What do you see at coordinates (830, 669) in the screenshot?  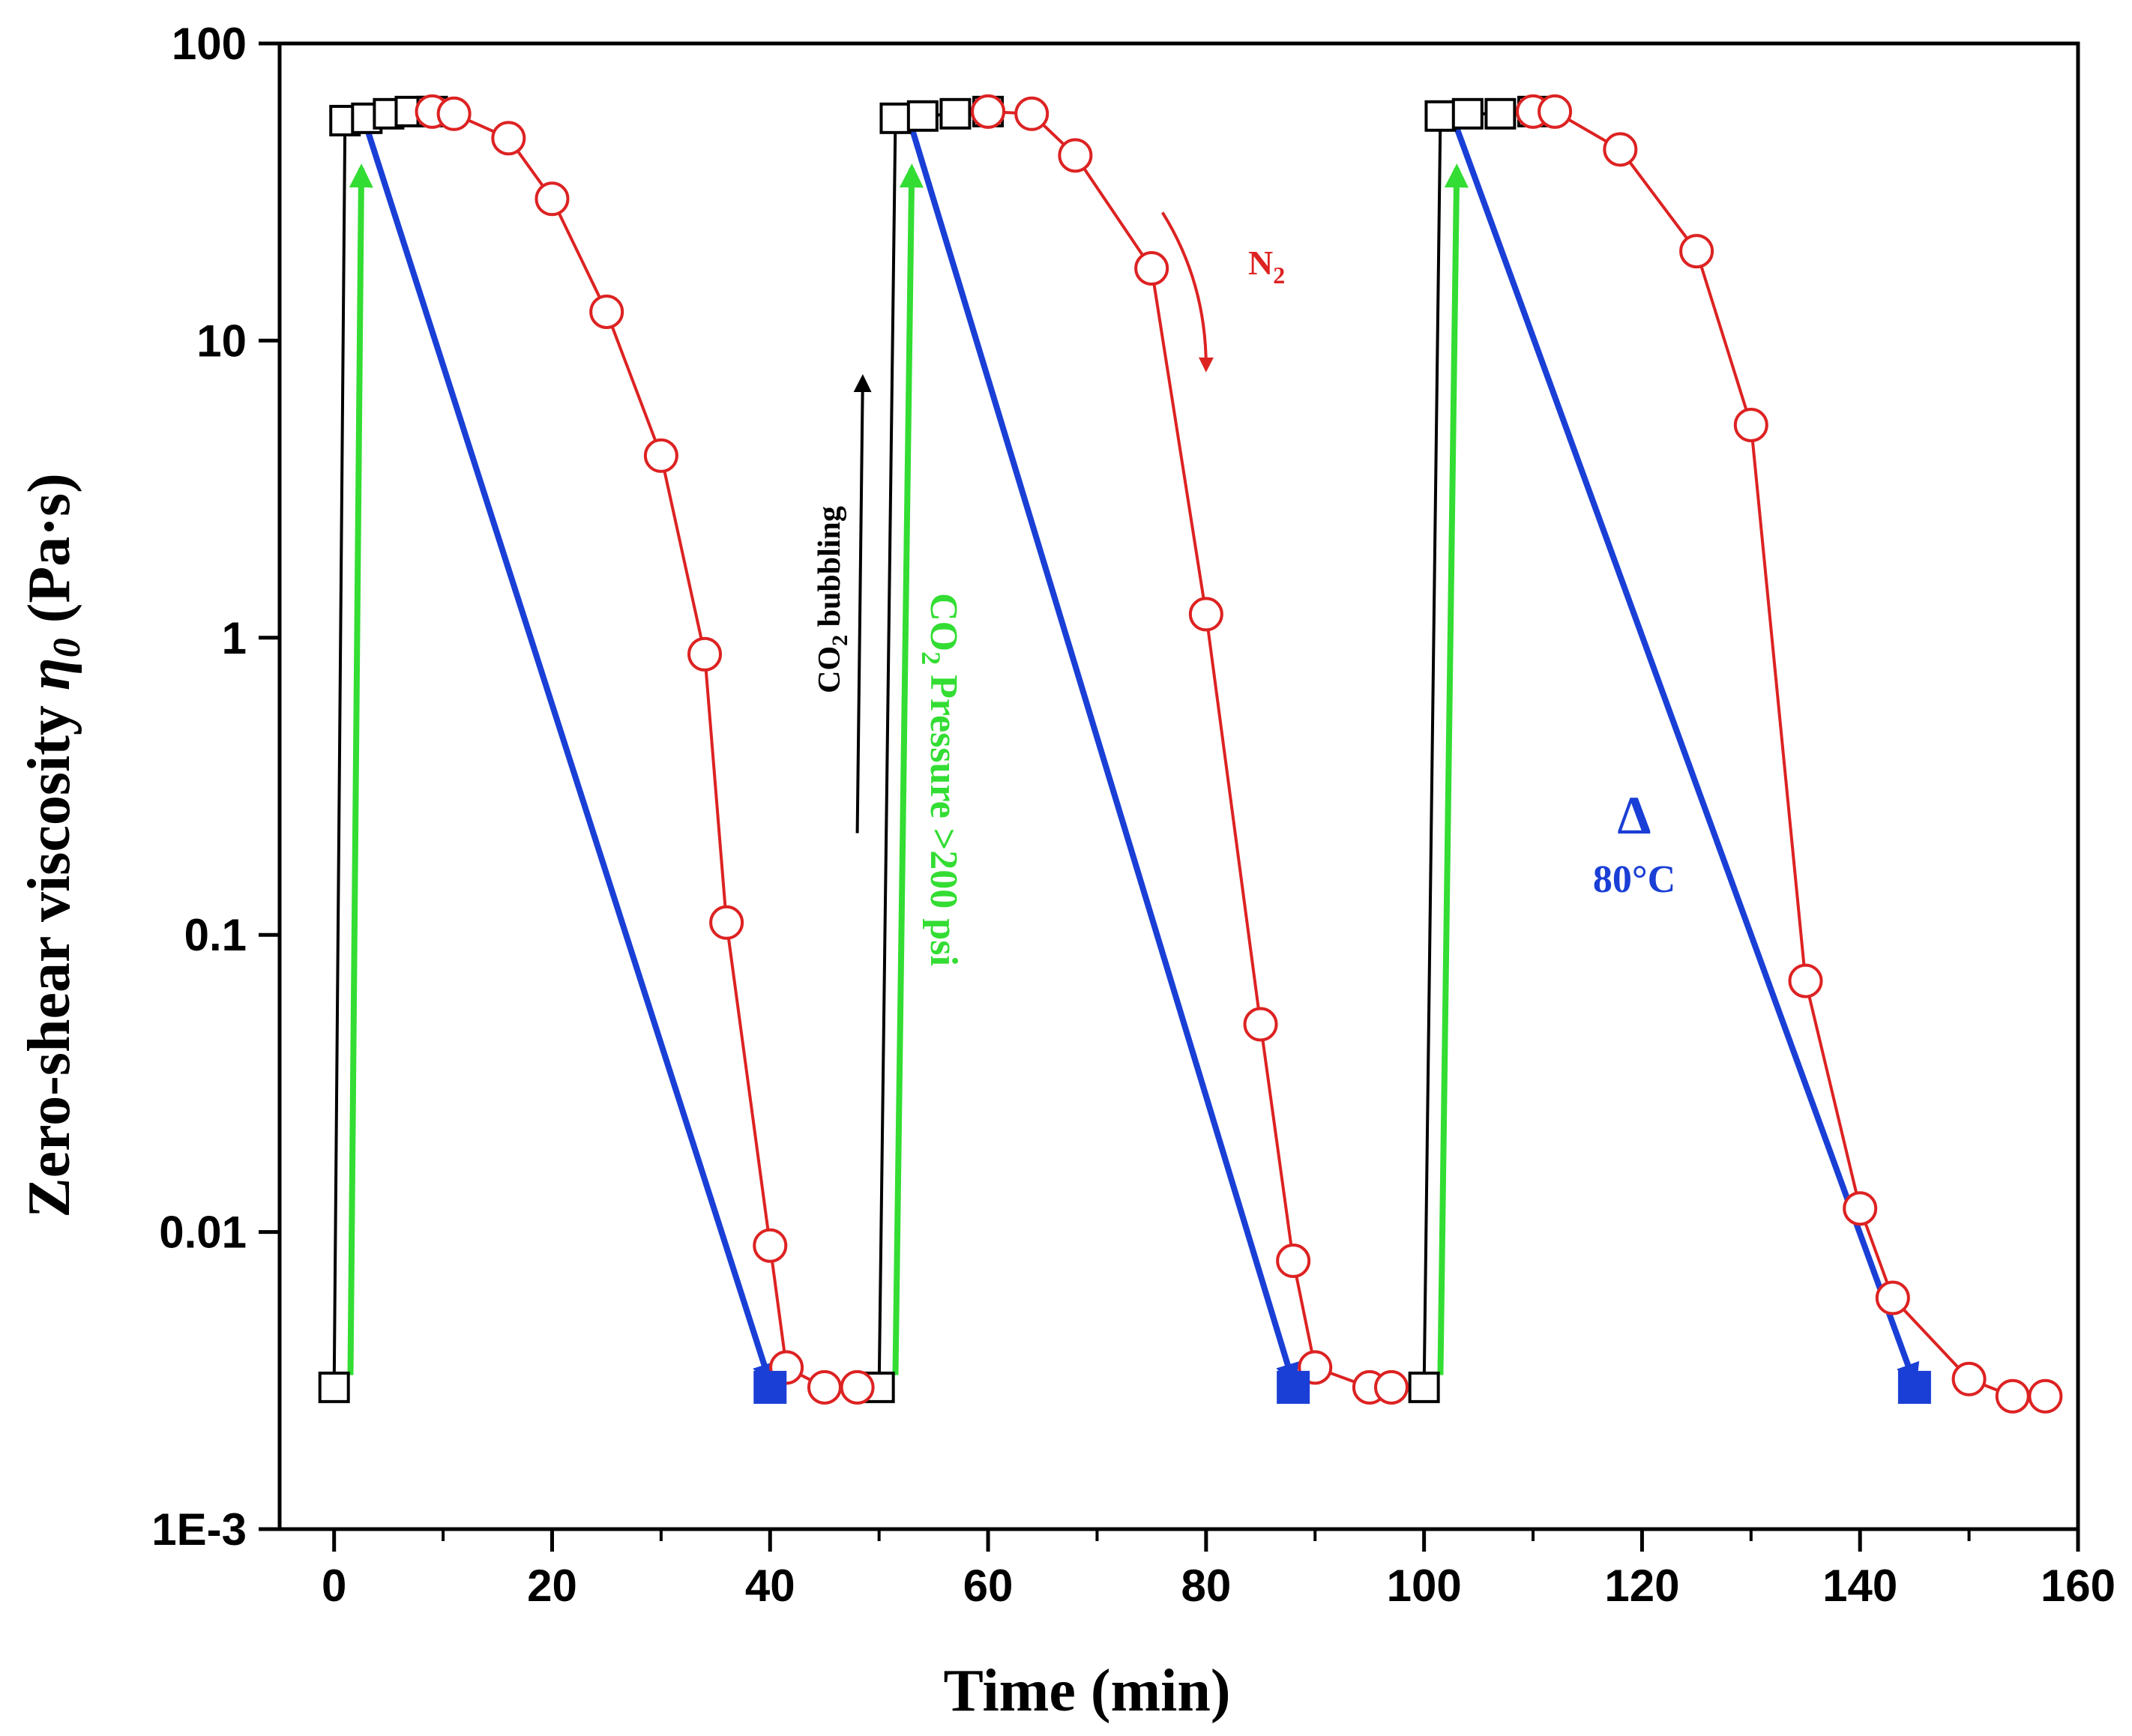 I see `co2-bubbling-pre: CO` at bounding box center [830, 669].